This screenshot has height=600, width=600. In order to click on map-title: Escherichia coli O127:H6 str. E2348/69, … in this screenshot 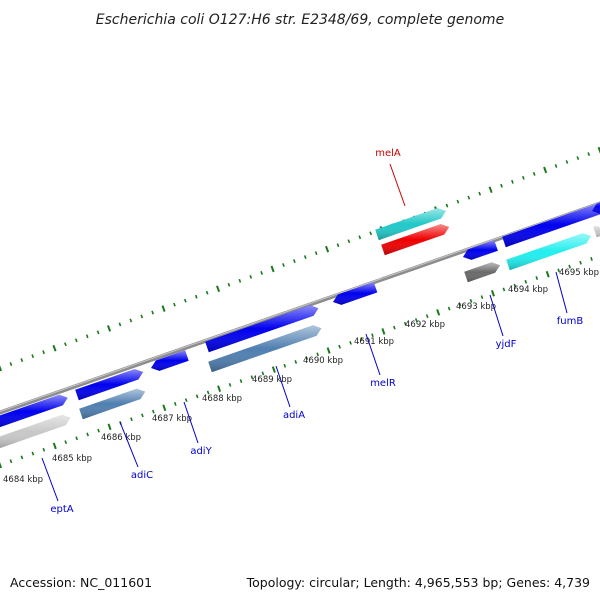, I will do `click(300, 20)`.